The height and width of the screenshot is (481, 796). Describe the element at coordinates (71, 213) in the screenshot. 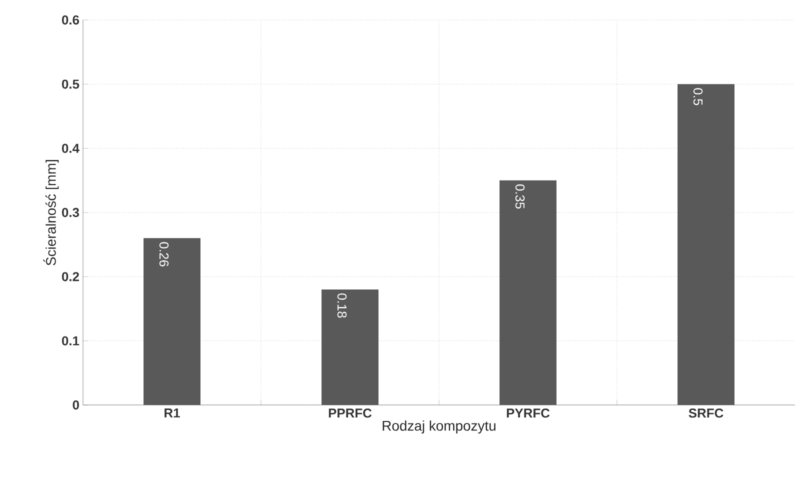

I see `y-tick-label: 0.3` at that location.